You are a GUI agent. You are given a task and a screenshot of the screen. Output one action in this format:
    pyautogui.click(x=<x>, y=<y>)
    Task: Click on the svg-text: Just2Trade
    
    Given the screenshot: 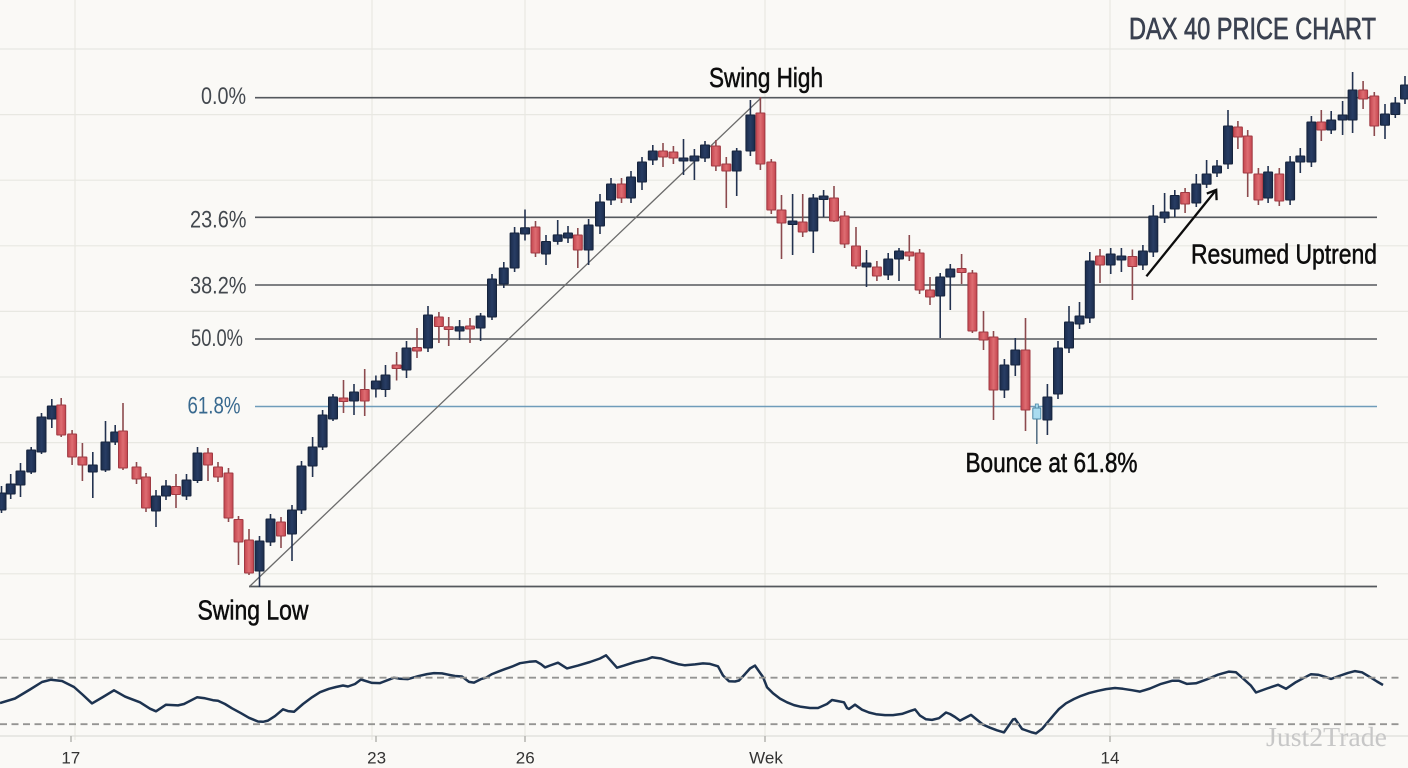 What is the action you would take?
    pyautogui.click(x=1326, y=737)
    